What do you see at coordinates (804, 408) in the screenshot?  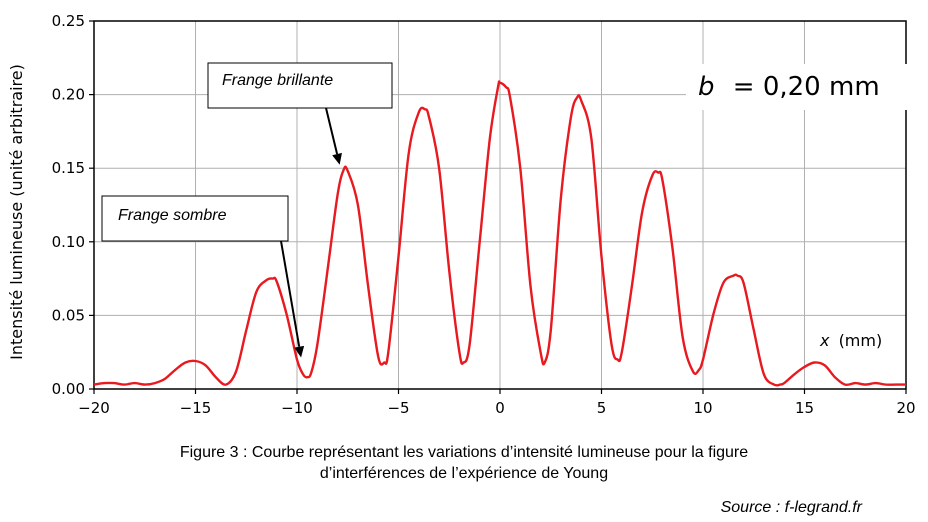 I see `x-tick-label: 15` at bounding box center [804, 408].